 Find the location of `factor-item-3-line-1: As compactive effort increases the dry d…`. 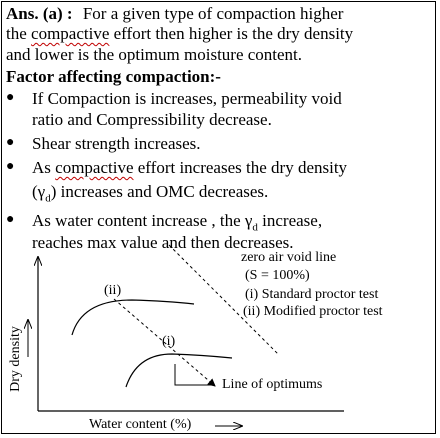

factor-item-3-line-1: As compactive effort increases the dry d… is located at coordinates (189, 168).